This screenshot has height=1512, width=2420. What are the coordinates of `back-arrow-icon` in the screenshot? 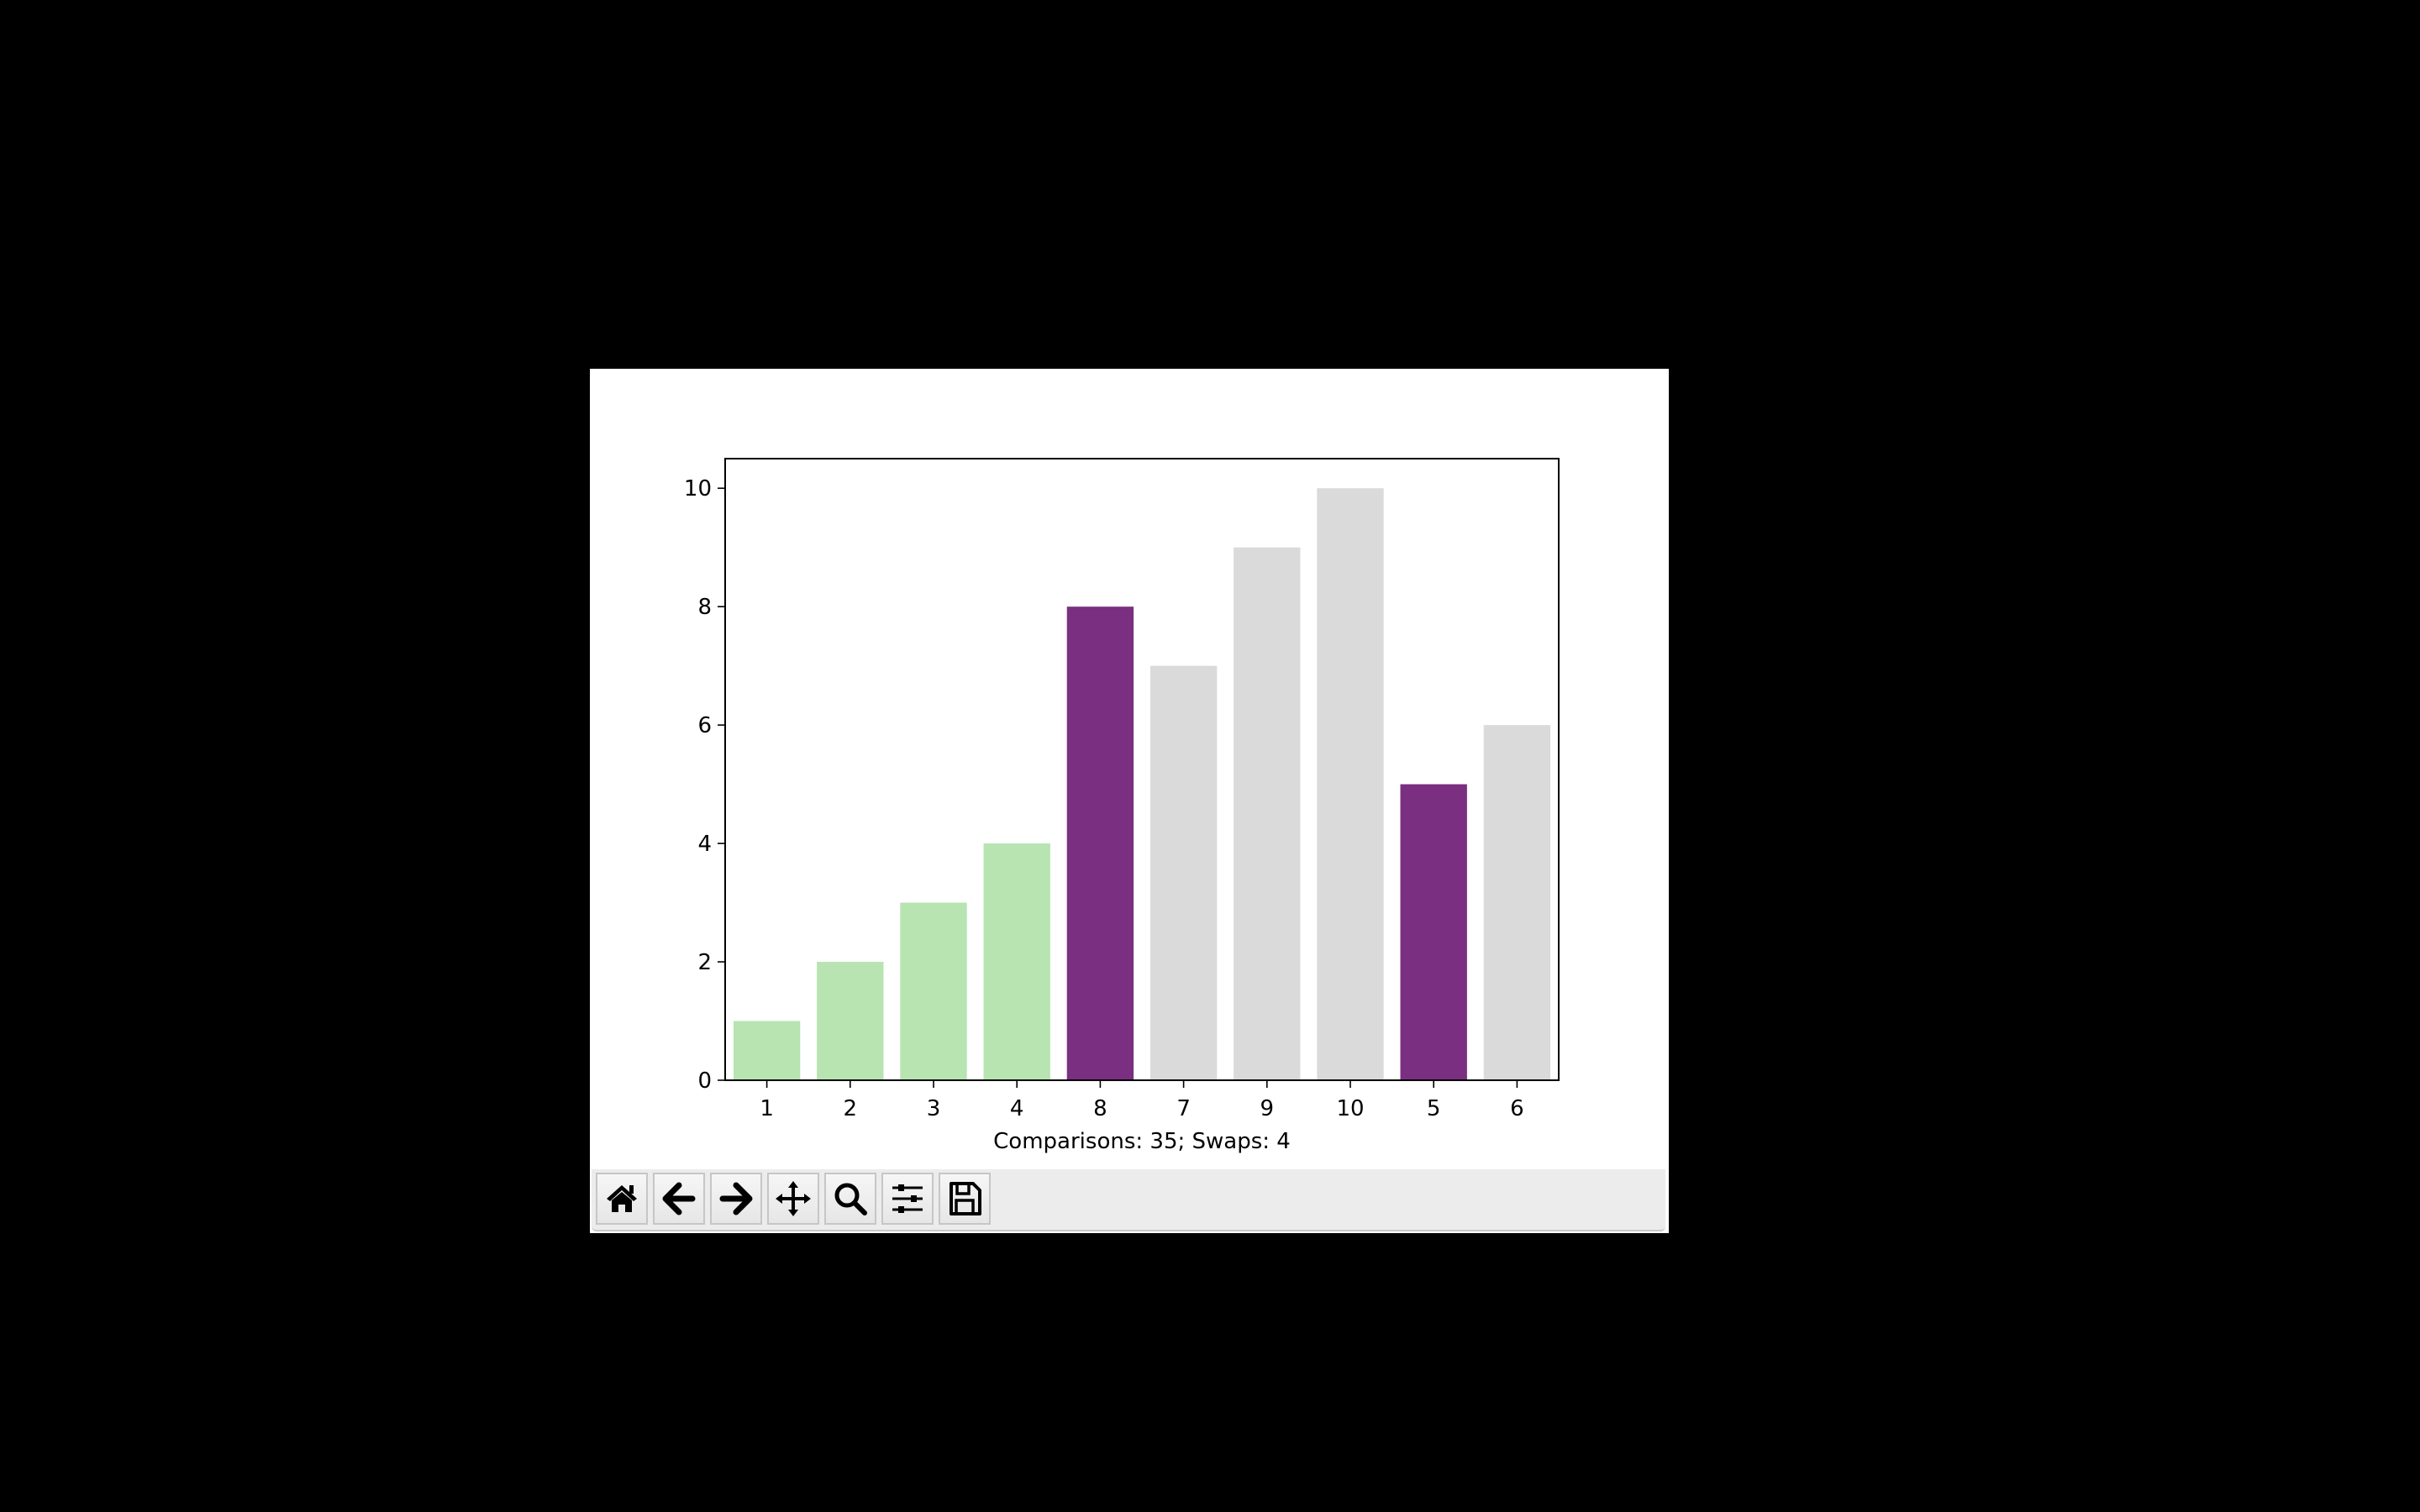 It's located at (679, 1198).